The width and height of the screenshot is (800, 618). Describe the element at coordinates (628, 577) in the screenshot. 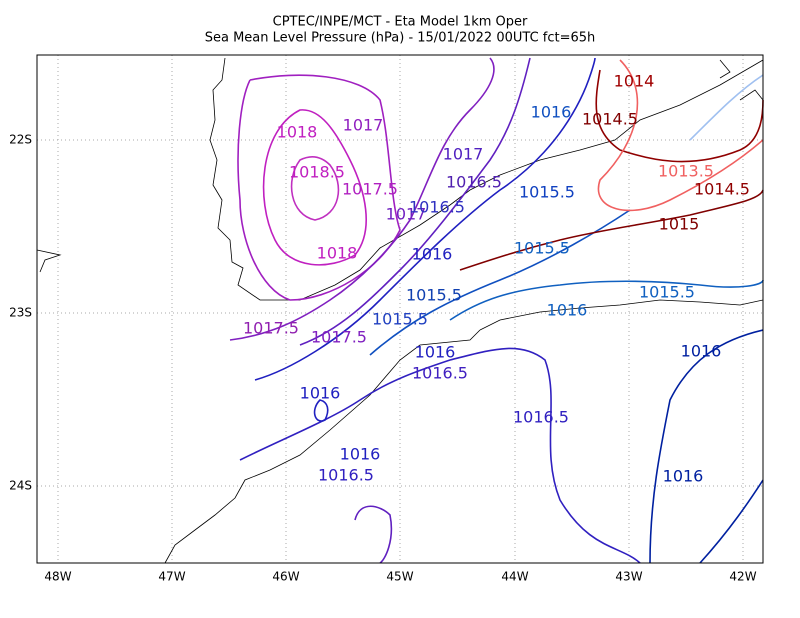

I see `x-tick-label: 43W` at that location.